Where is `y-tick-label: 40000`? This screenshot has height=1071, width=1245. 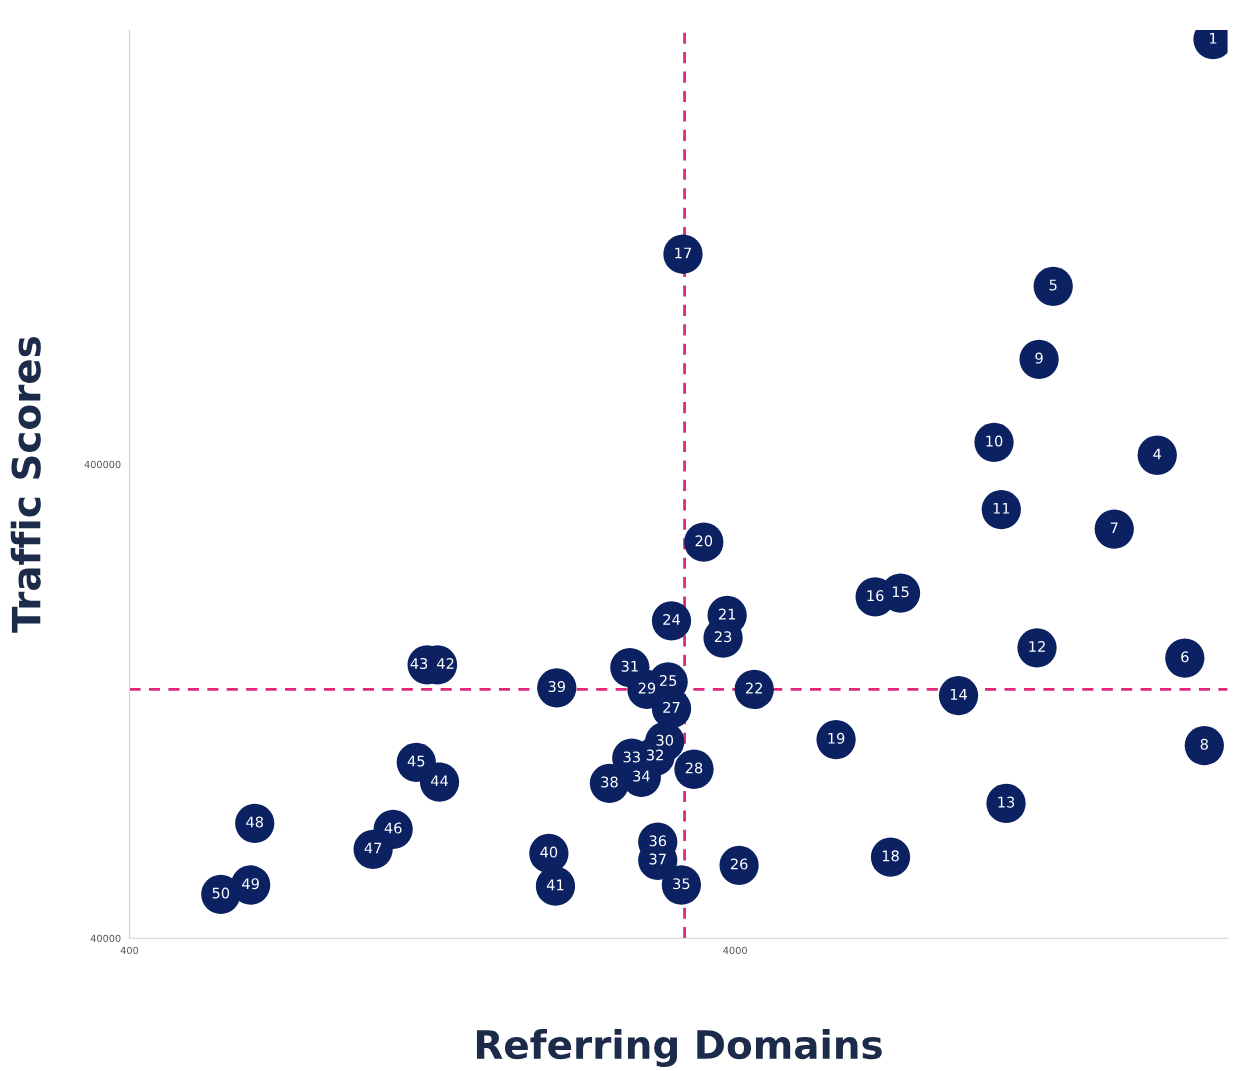
y-tick-label: 40000 is located at coordinates (105, 938).